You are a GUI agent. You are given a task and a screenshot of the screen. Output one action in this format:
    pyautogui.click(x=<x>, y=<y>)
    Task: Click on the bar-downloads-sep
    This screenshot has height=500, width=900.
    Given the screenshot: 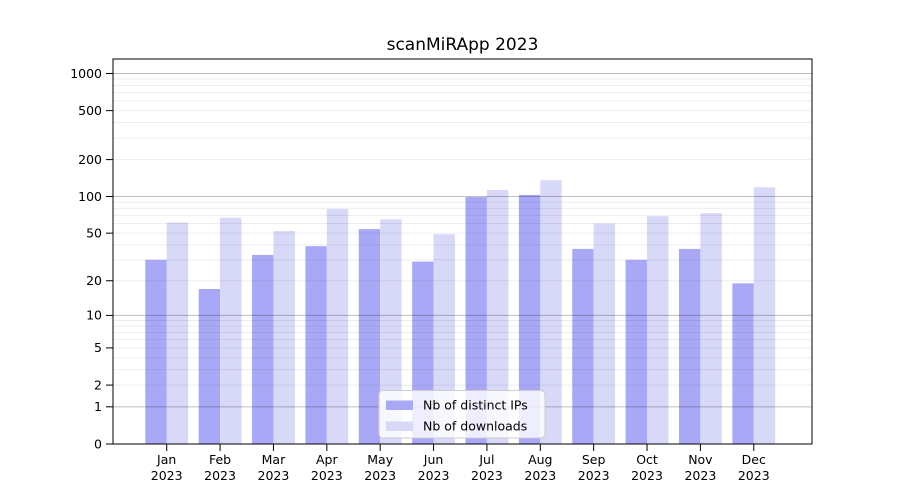 What is the action you would take?
    pyautogui.click(x=604, y=333)
    